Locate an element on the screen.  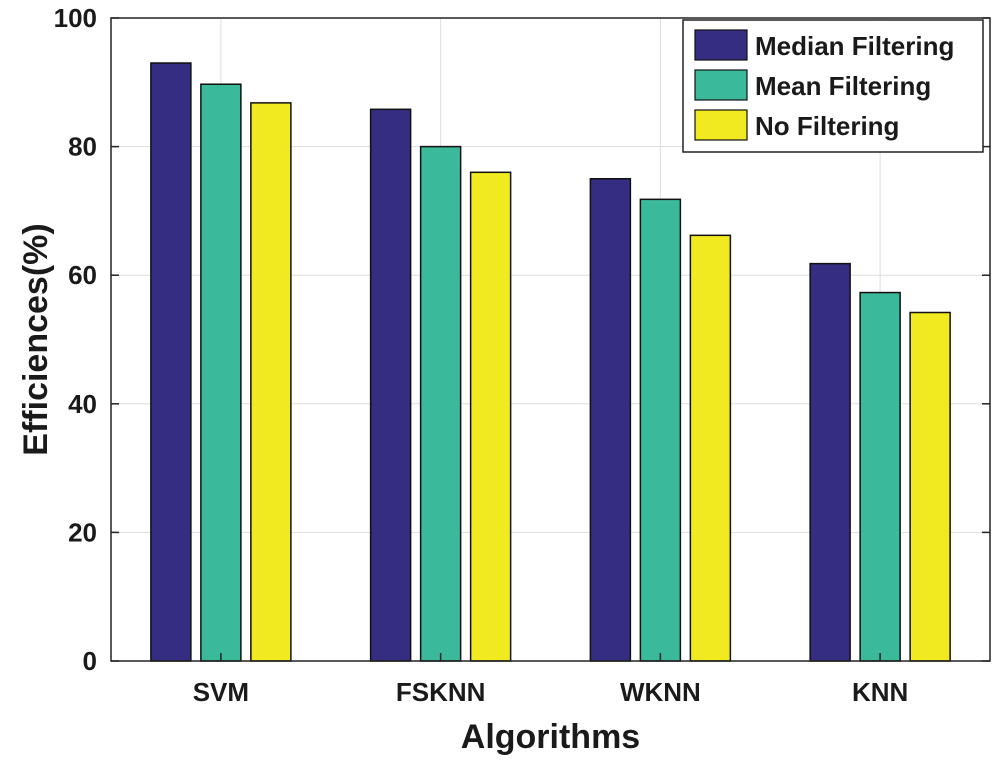
y-axis-title: Efficiences(%) is located at coordinates (36, 339).